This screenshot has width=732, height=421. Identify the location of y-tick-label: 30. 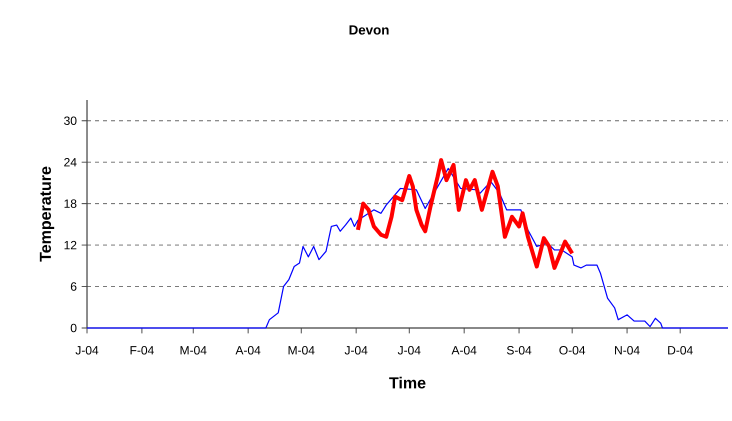
(70, 120).